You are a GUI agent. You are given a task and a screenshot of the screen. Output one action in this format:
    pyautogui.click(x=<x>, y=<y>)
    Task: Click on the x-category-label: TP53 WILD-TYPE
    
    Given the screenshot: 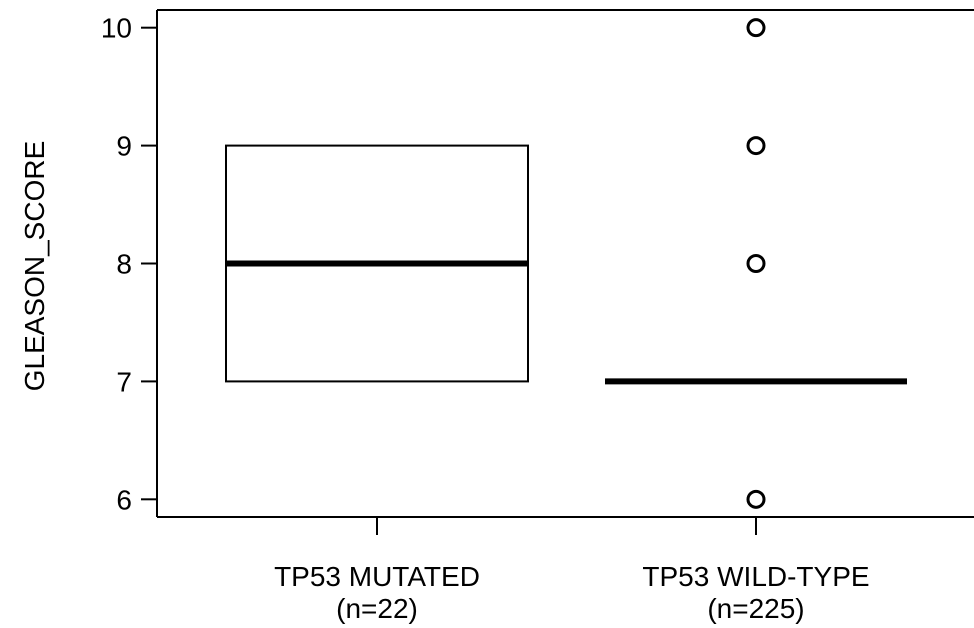 What is the action you would take?
    pyautogui.click(x=755, y=576)
    